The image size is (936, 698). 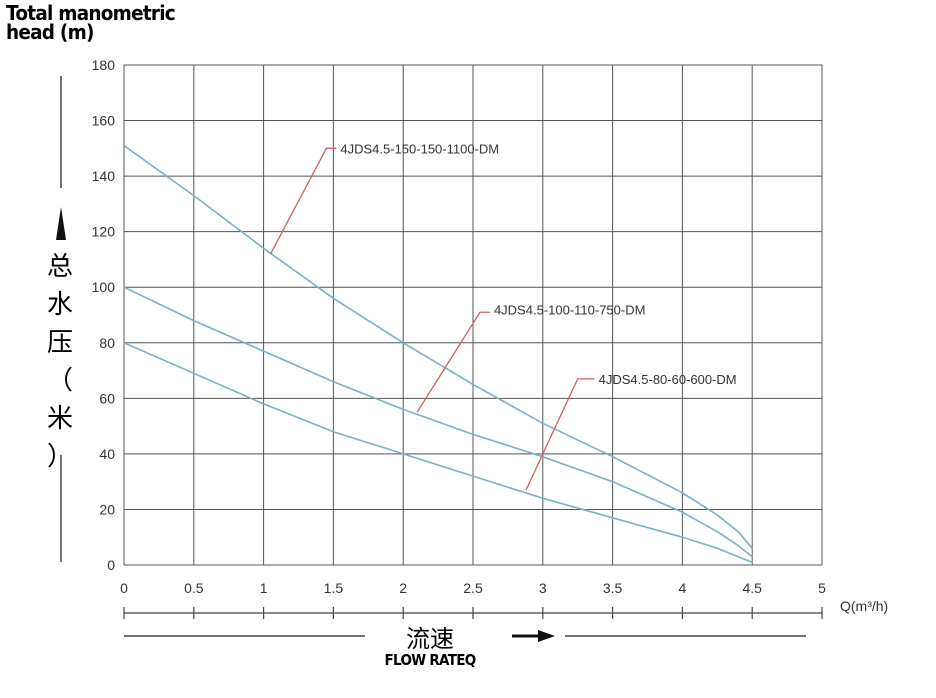 I want to click on x-arrow-head-icon, so click(x=546, y=636).